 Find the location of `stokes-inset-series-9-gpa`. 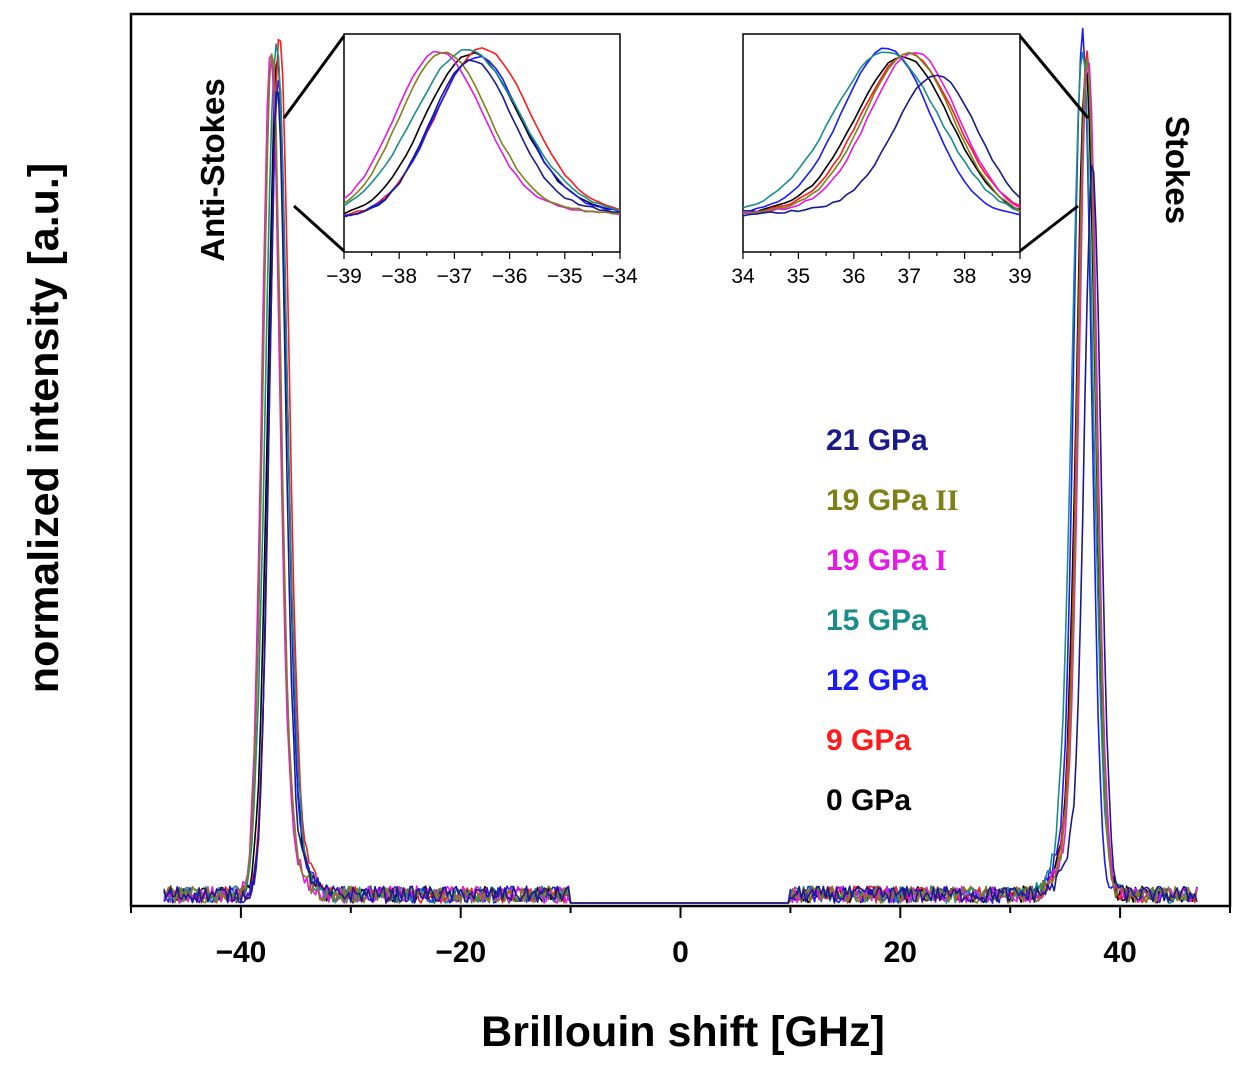

stokes-inset-series-9-gpa is located at coordinates (881, 132).